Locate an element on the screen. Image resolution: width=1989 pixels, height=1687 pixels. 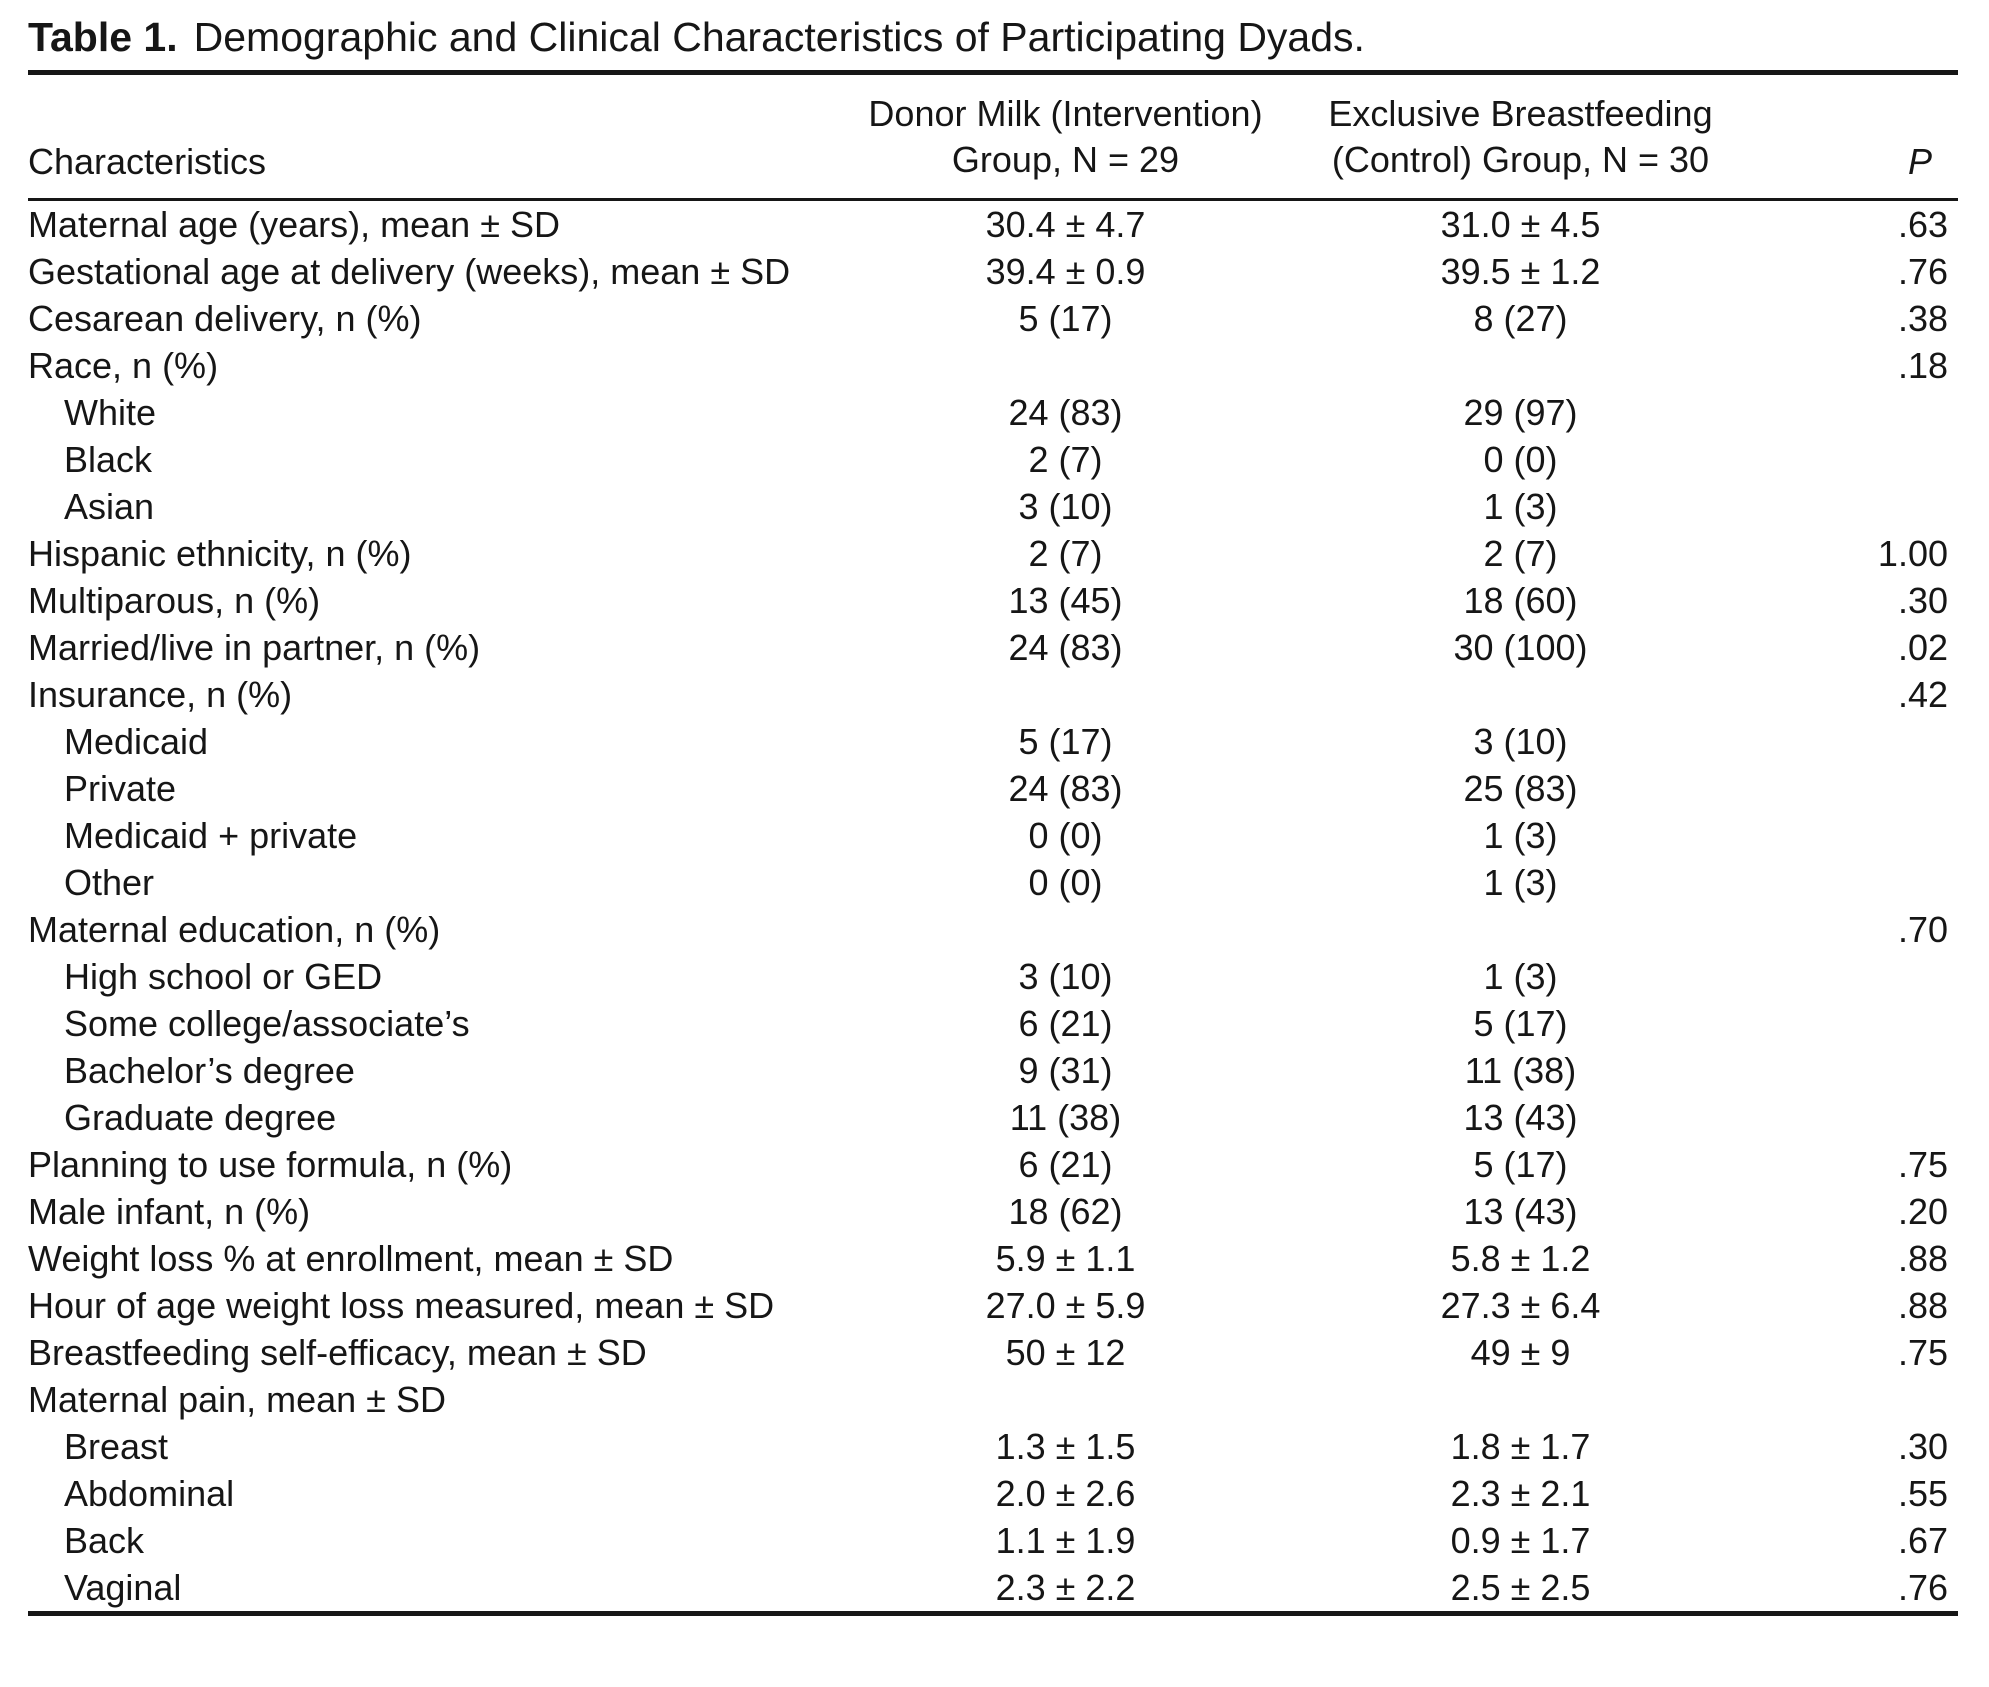
table-row: Black 2 (7) 0 (0) is located at coordinates (993, 459).